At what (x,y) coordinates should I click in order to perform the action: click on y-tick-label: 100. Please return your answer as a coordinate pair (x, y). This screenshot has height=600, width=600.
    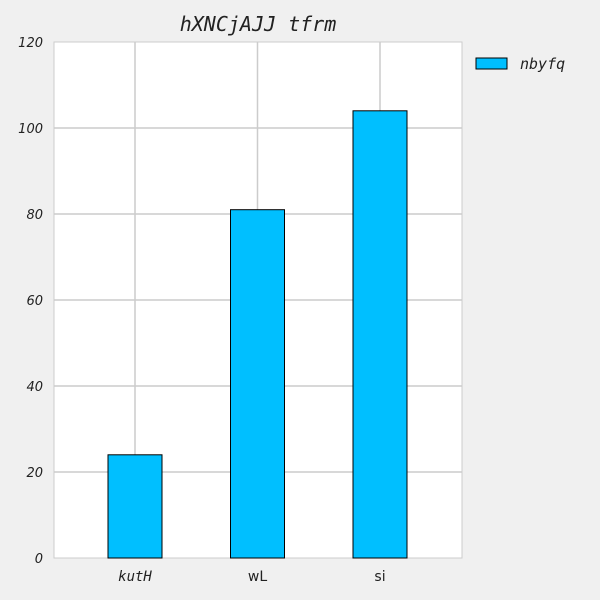
    Looking at the image, I should click on (30, 129).